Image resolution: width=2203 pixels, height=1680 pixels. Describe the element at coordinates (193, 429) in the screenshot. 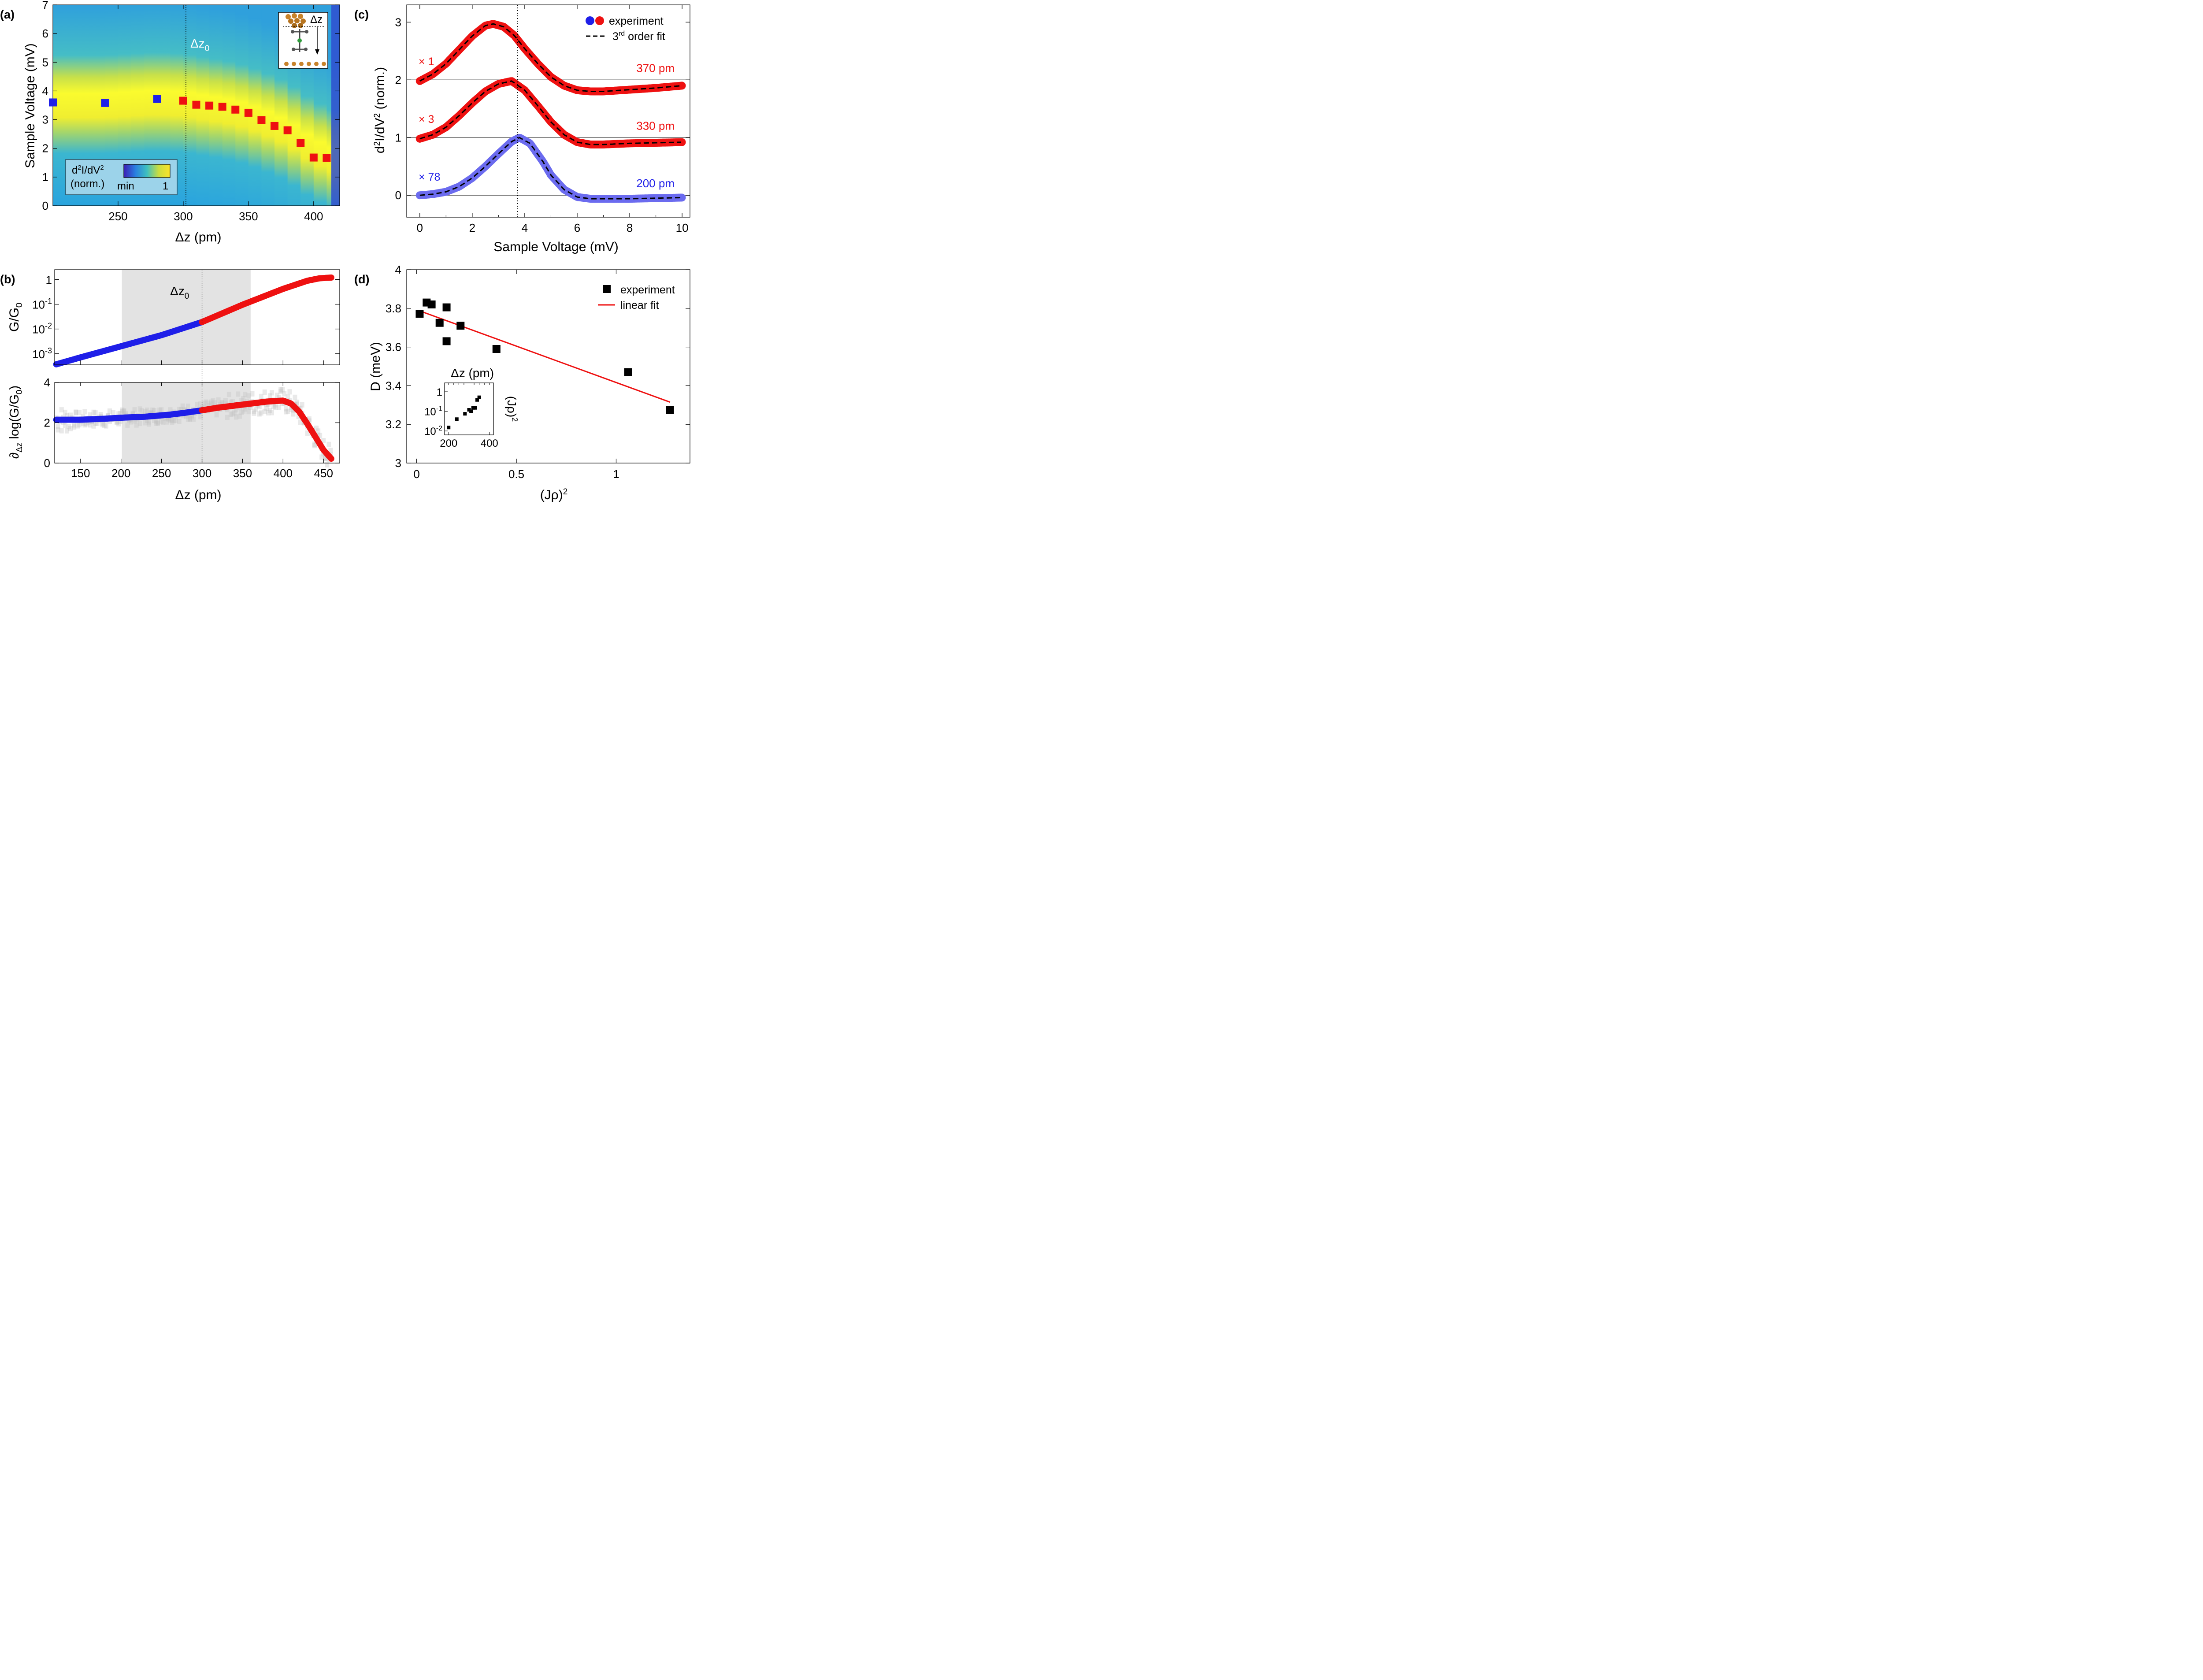

I see `series-group-b-bottom` at that location.